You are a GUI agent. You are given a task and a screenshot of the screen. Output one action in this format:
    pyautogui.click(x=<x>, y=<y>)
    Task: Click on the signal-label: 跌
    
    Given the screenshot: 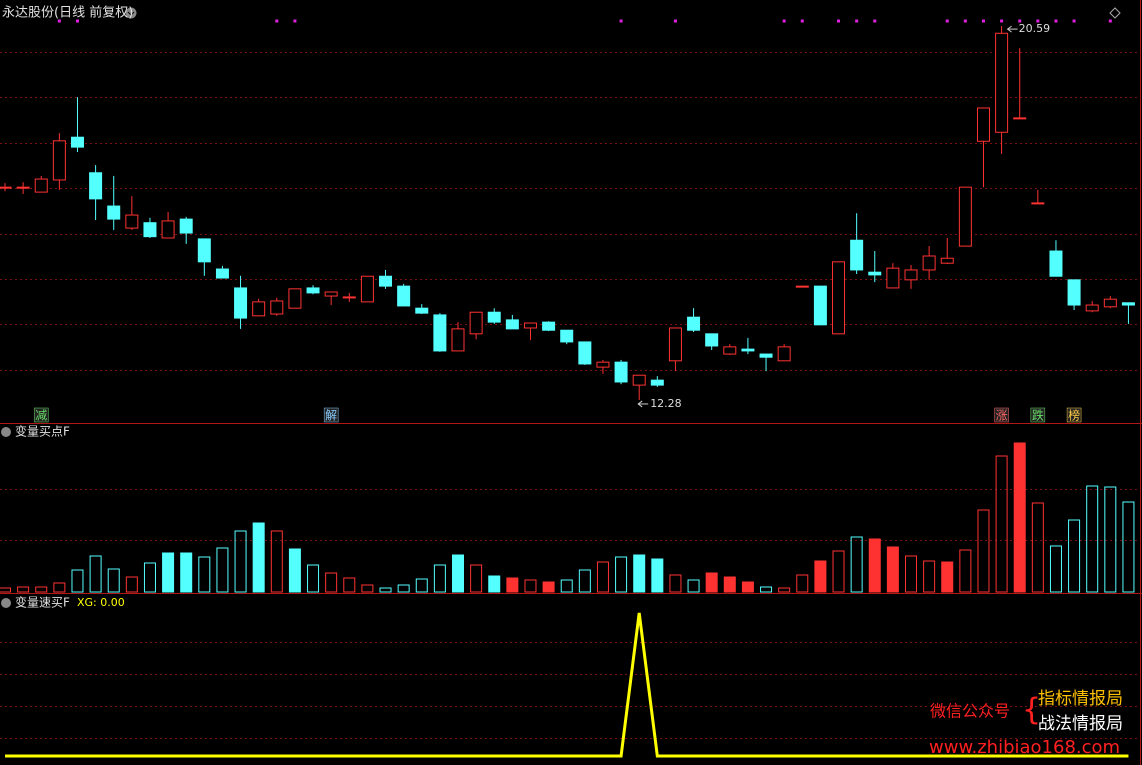 What is the action you would take?
    pyautogui.click(x=1038, y=415)
    